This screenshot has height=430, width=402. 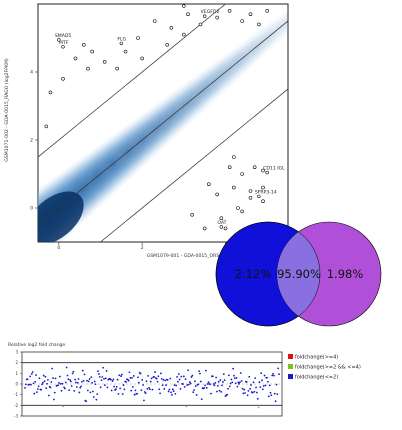 What do you see at coordinates (121, 39) in the screenshot?
I see `gene-label: FLG` at bounding box center [121, 39].